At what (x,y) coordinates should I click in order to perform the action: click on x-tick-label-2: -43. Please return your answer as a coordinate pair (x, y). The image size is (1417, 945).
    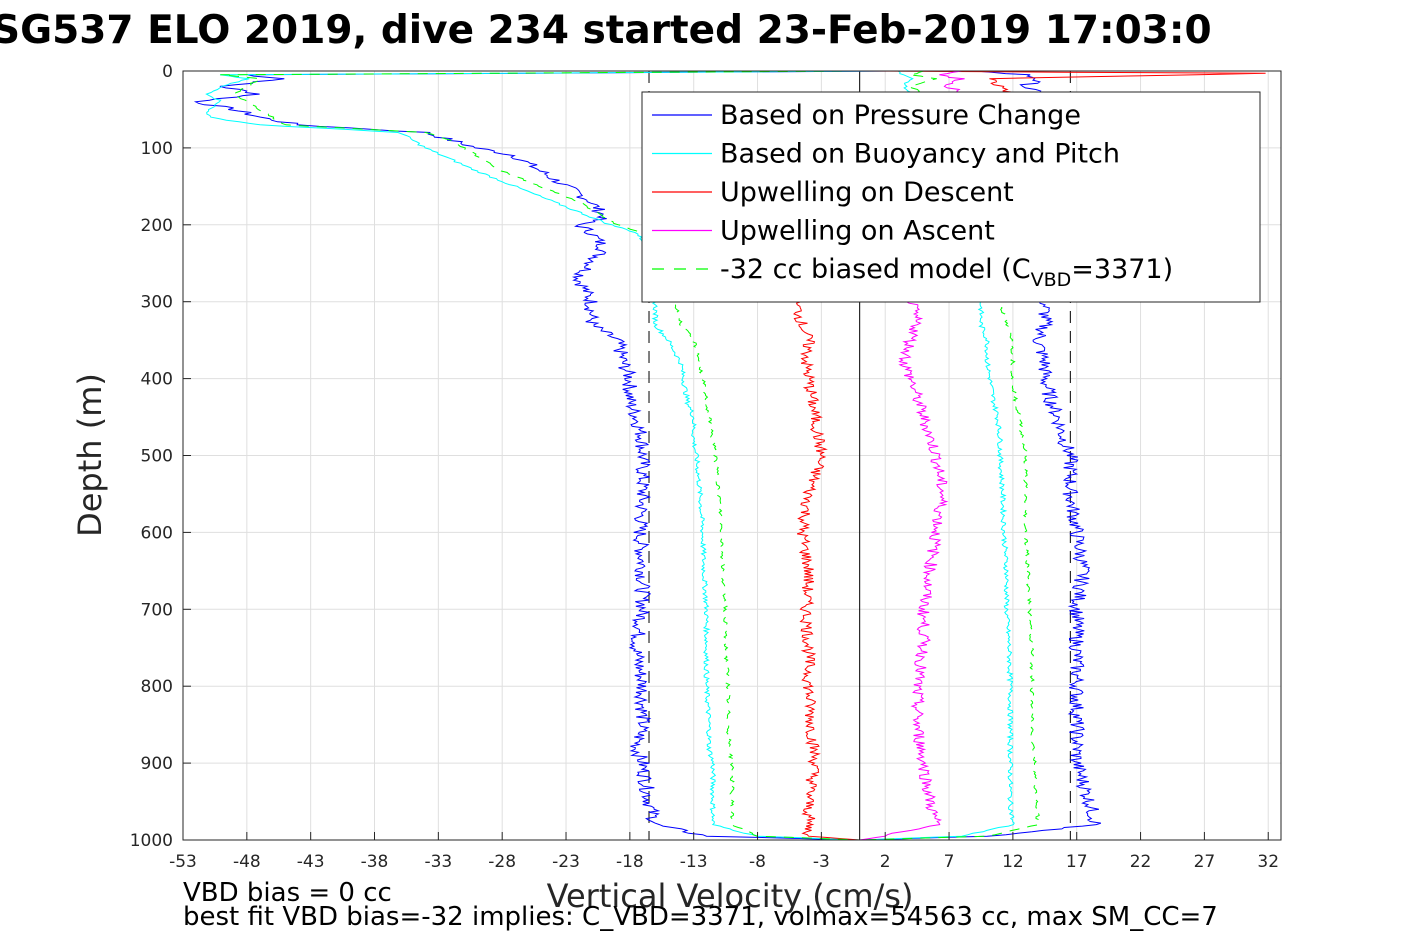
    Looking at the image, I should click on (311, 862).